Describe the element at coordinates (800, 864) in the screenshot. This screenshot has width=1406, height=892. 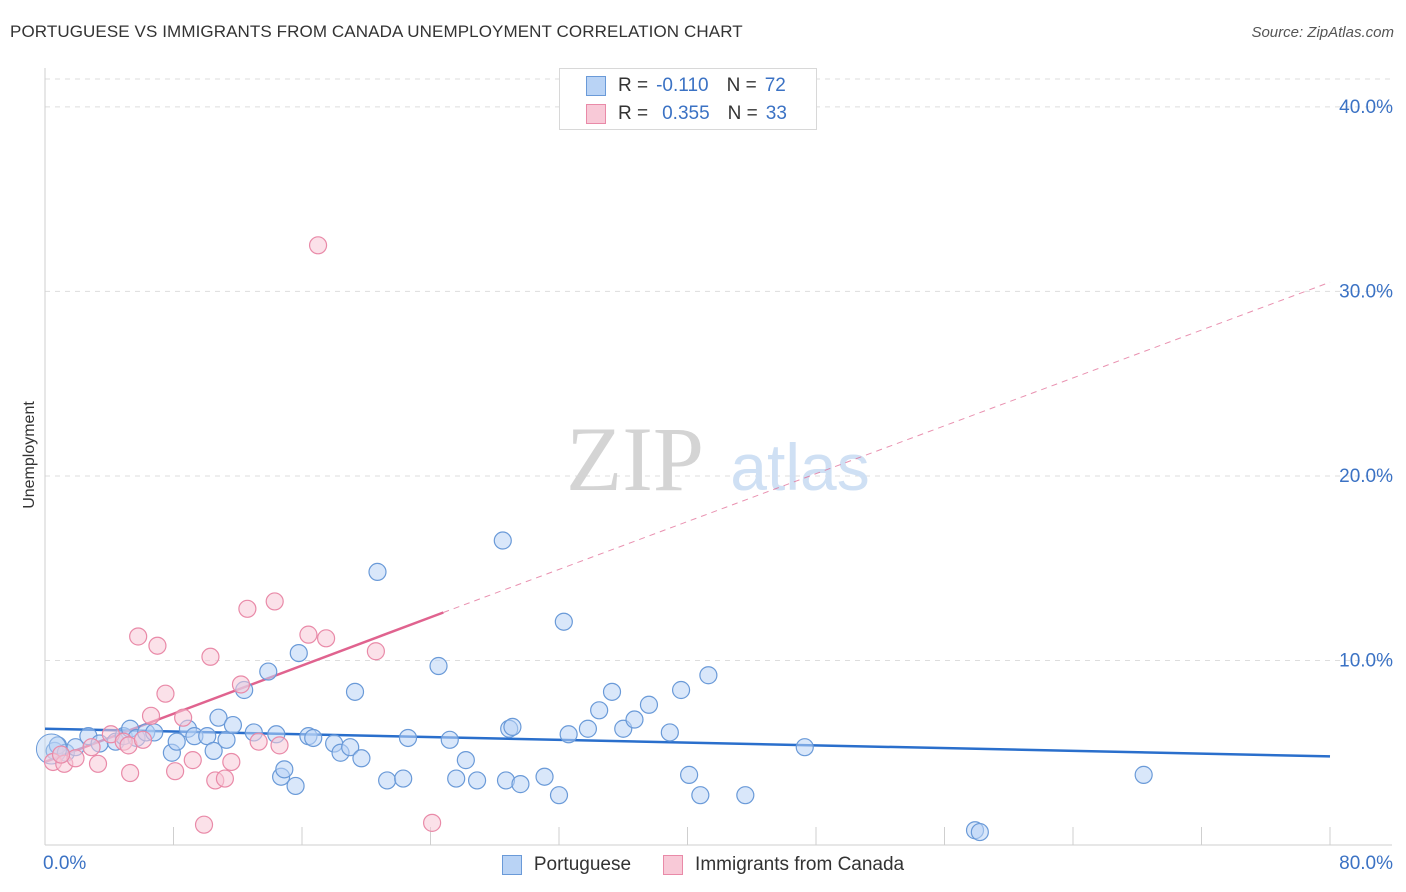
I see `legend-label-immigrants-from-canada: Immigrants from Canada` at that location.